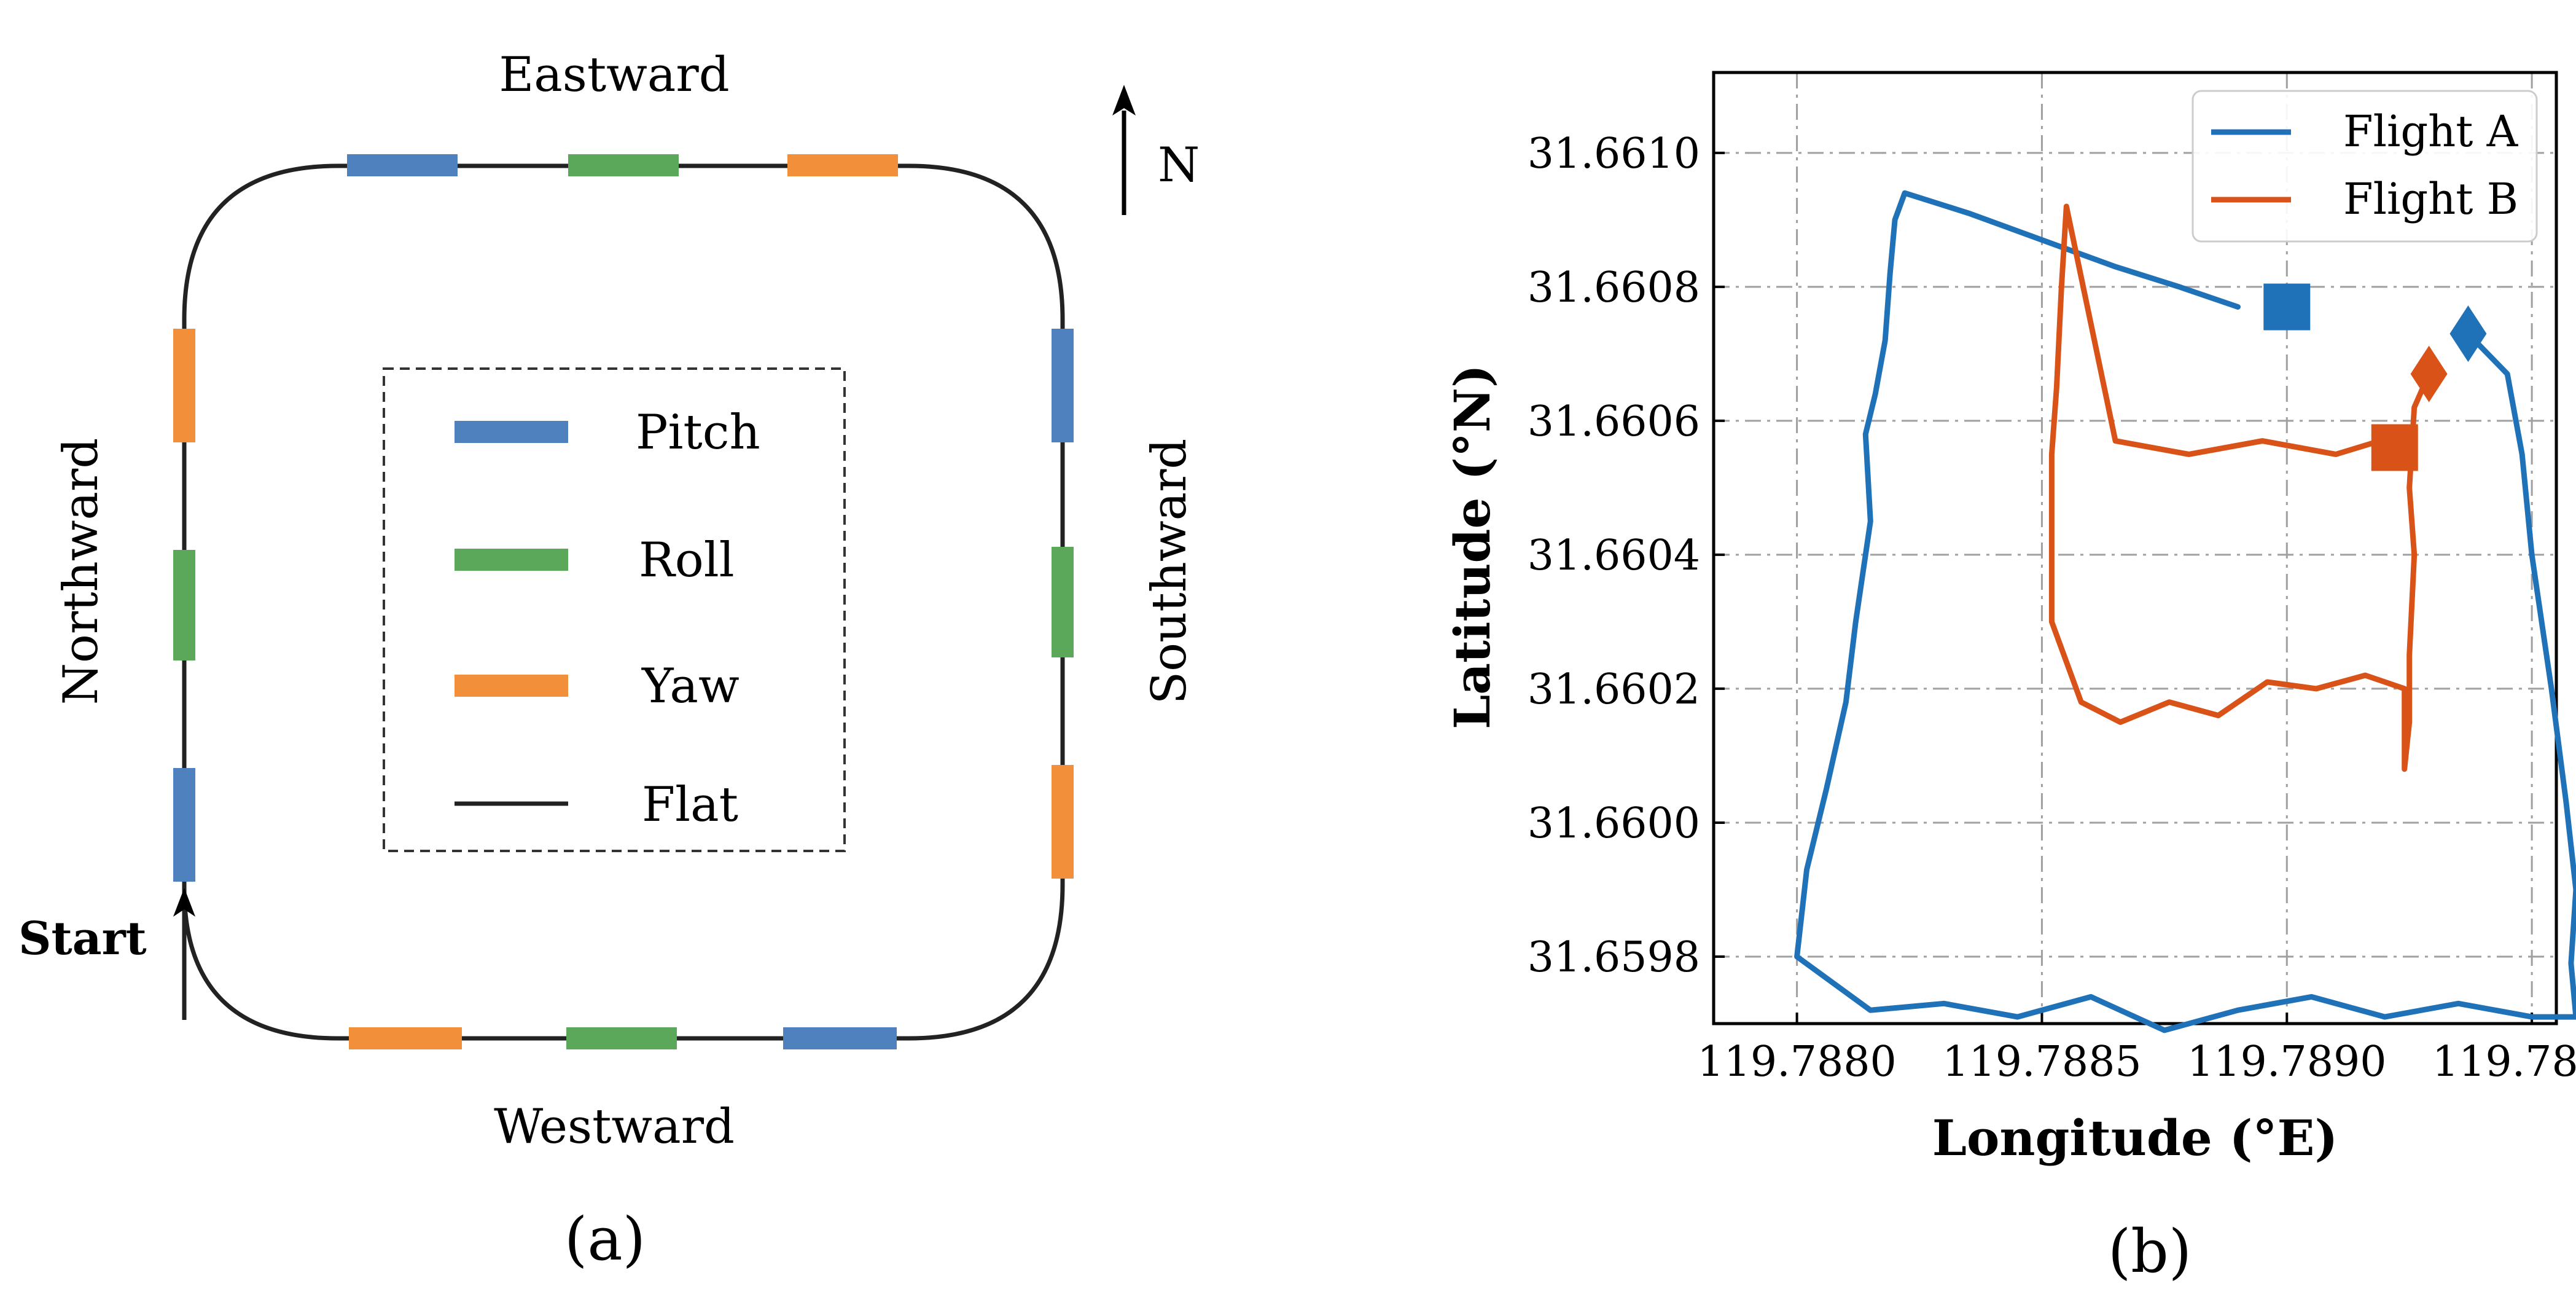  What do you see at coordinates (605, 1239) in the screenshot?
I see `caption-a: (a)` at bounding box center [605, 1239].